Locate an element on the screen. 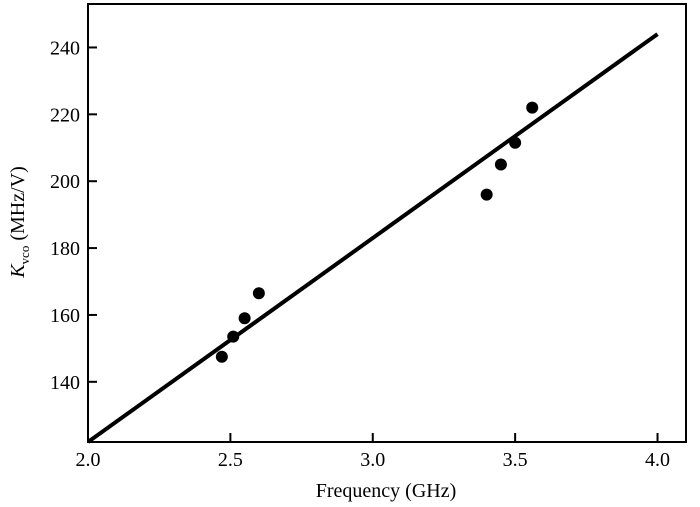 The width and height of the screenshot is (700, 507). y-axis-title: Kvco (MHz/V) is located at coordinates (19, 222).